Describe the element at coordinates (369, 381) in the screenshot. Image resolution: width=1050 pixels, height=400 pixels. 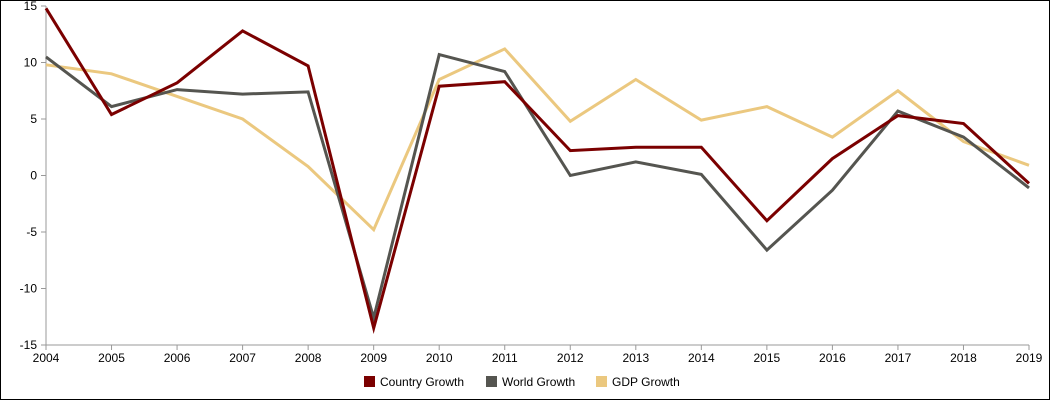
I see `legend-swatch-country-growth` at that location.